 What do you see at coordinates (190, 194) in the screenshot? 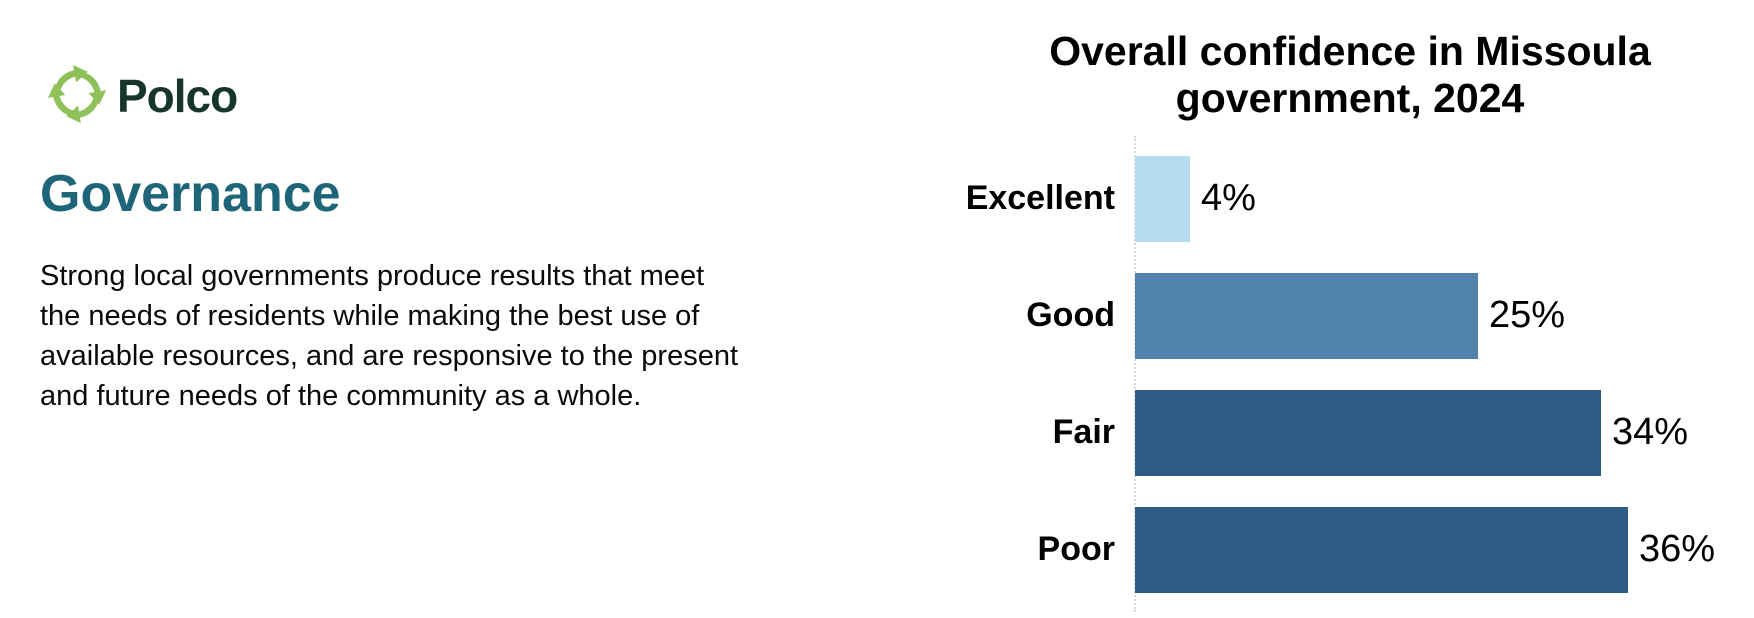
I see `section-title: Governance` at bounding box center [190, 194].